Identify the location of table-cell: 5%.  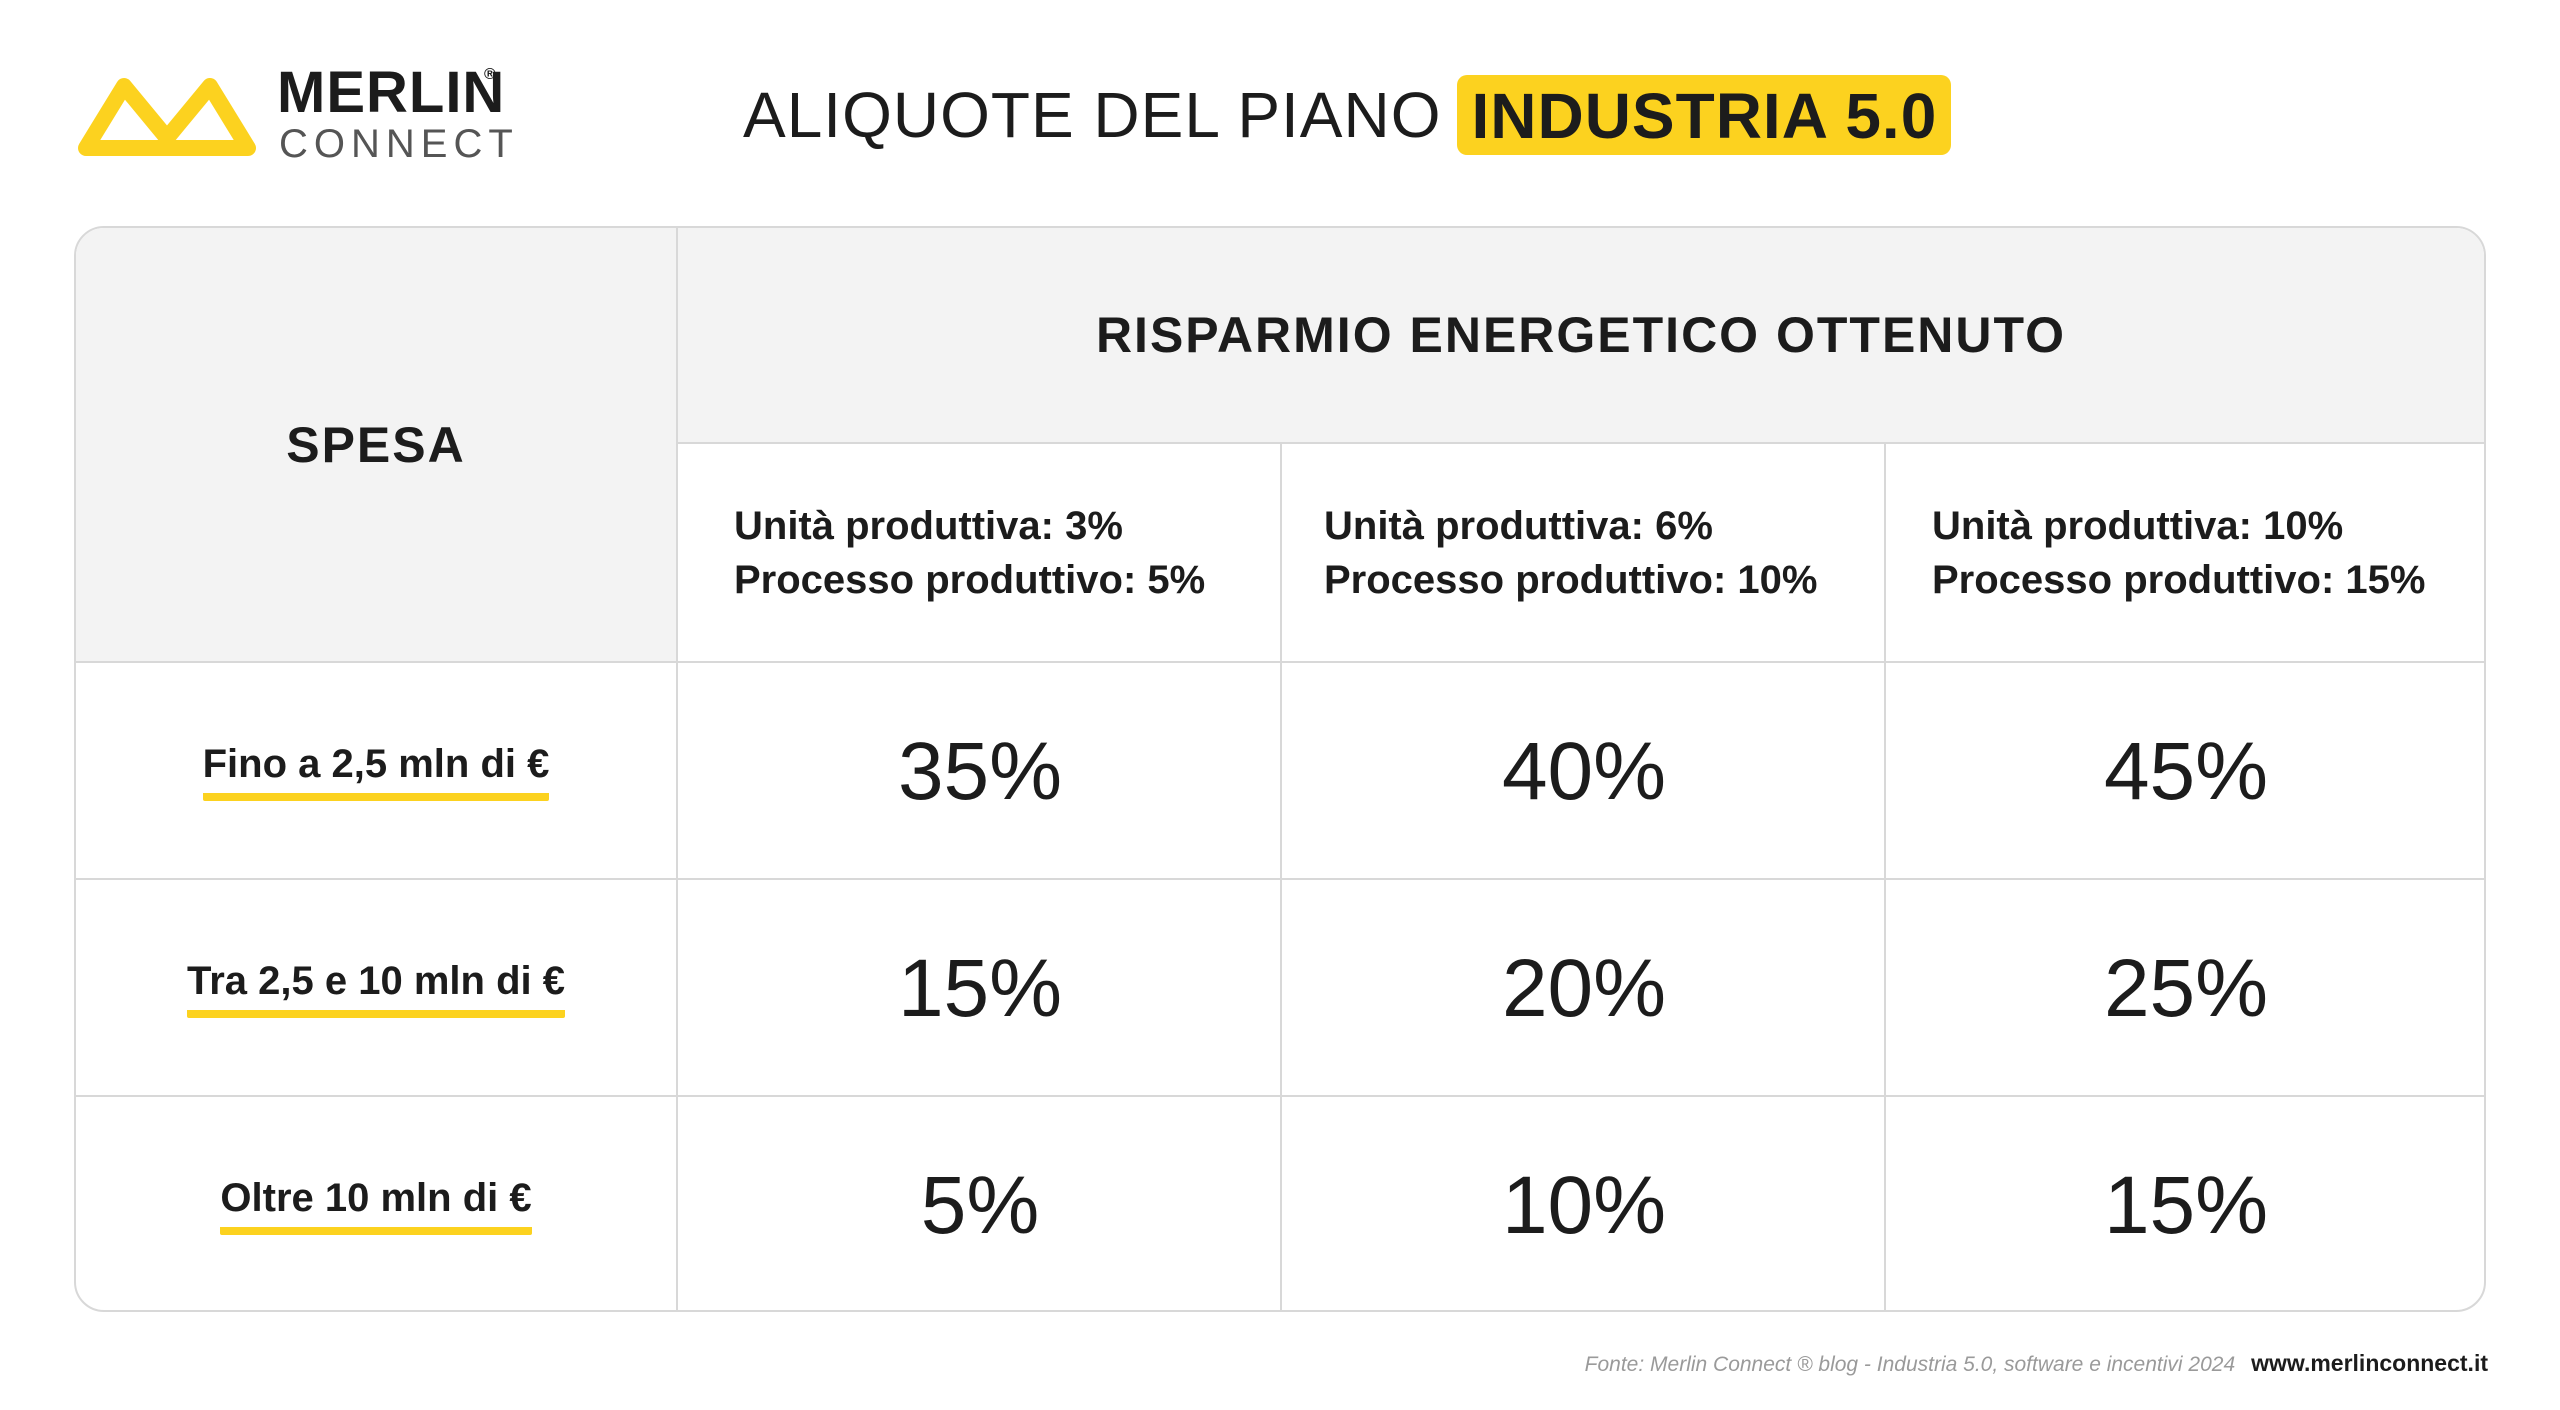
(980, 1205).